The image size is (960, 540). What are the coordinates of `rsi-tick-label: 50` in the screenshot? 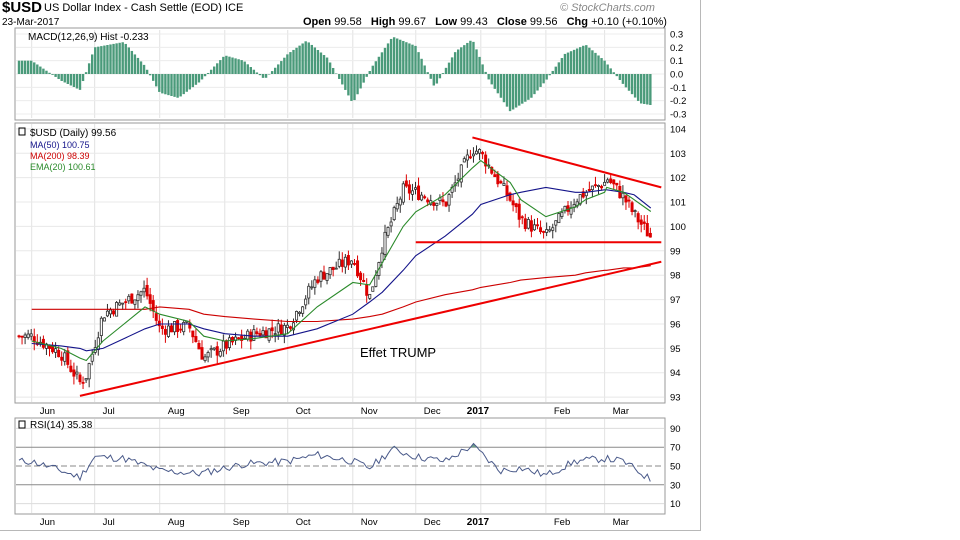 It's located at (675, 467).